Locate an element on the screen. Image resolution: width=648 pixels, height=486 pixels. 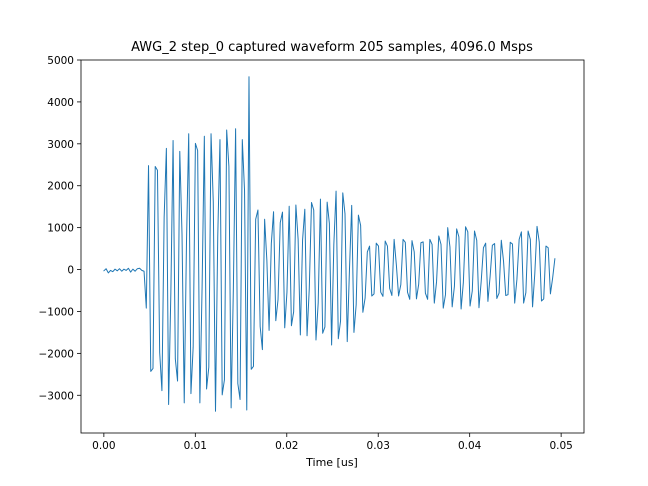
x-tick-label: 0.05 is located at coordinates (560, 446).